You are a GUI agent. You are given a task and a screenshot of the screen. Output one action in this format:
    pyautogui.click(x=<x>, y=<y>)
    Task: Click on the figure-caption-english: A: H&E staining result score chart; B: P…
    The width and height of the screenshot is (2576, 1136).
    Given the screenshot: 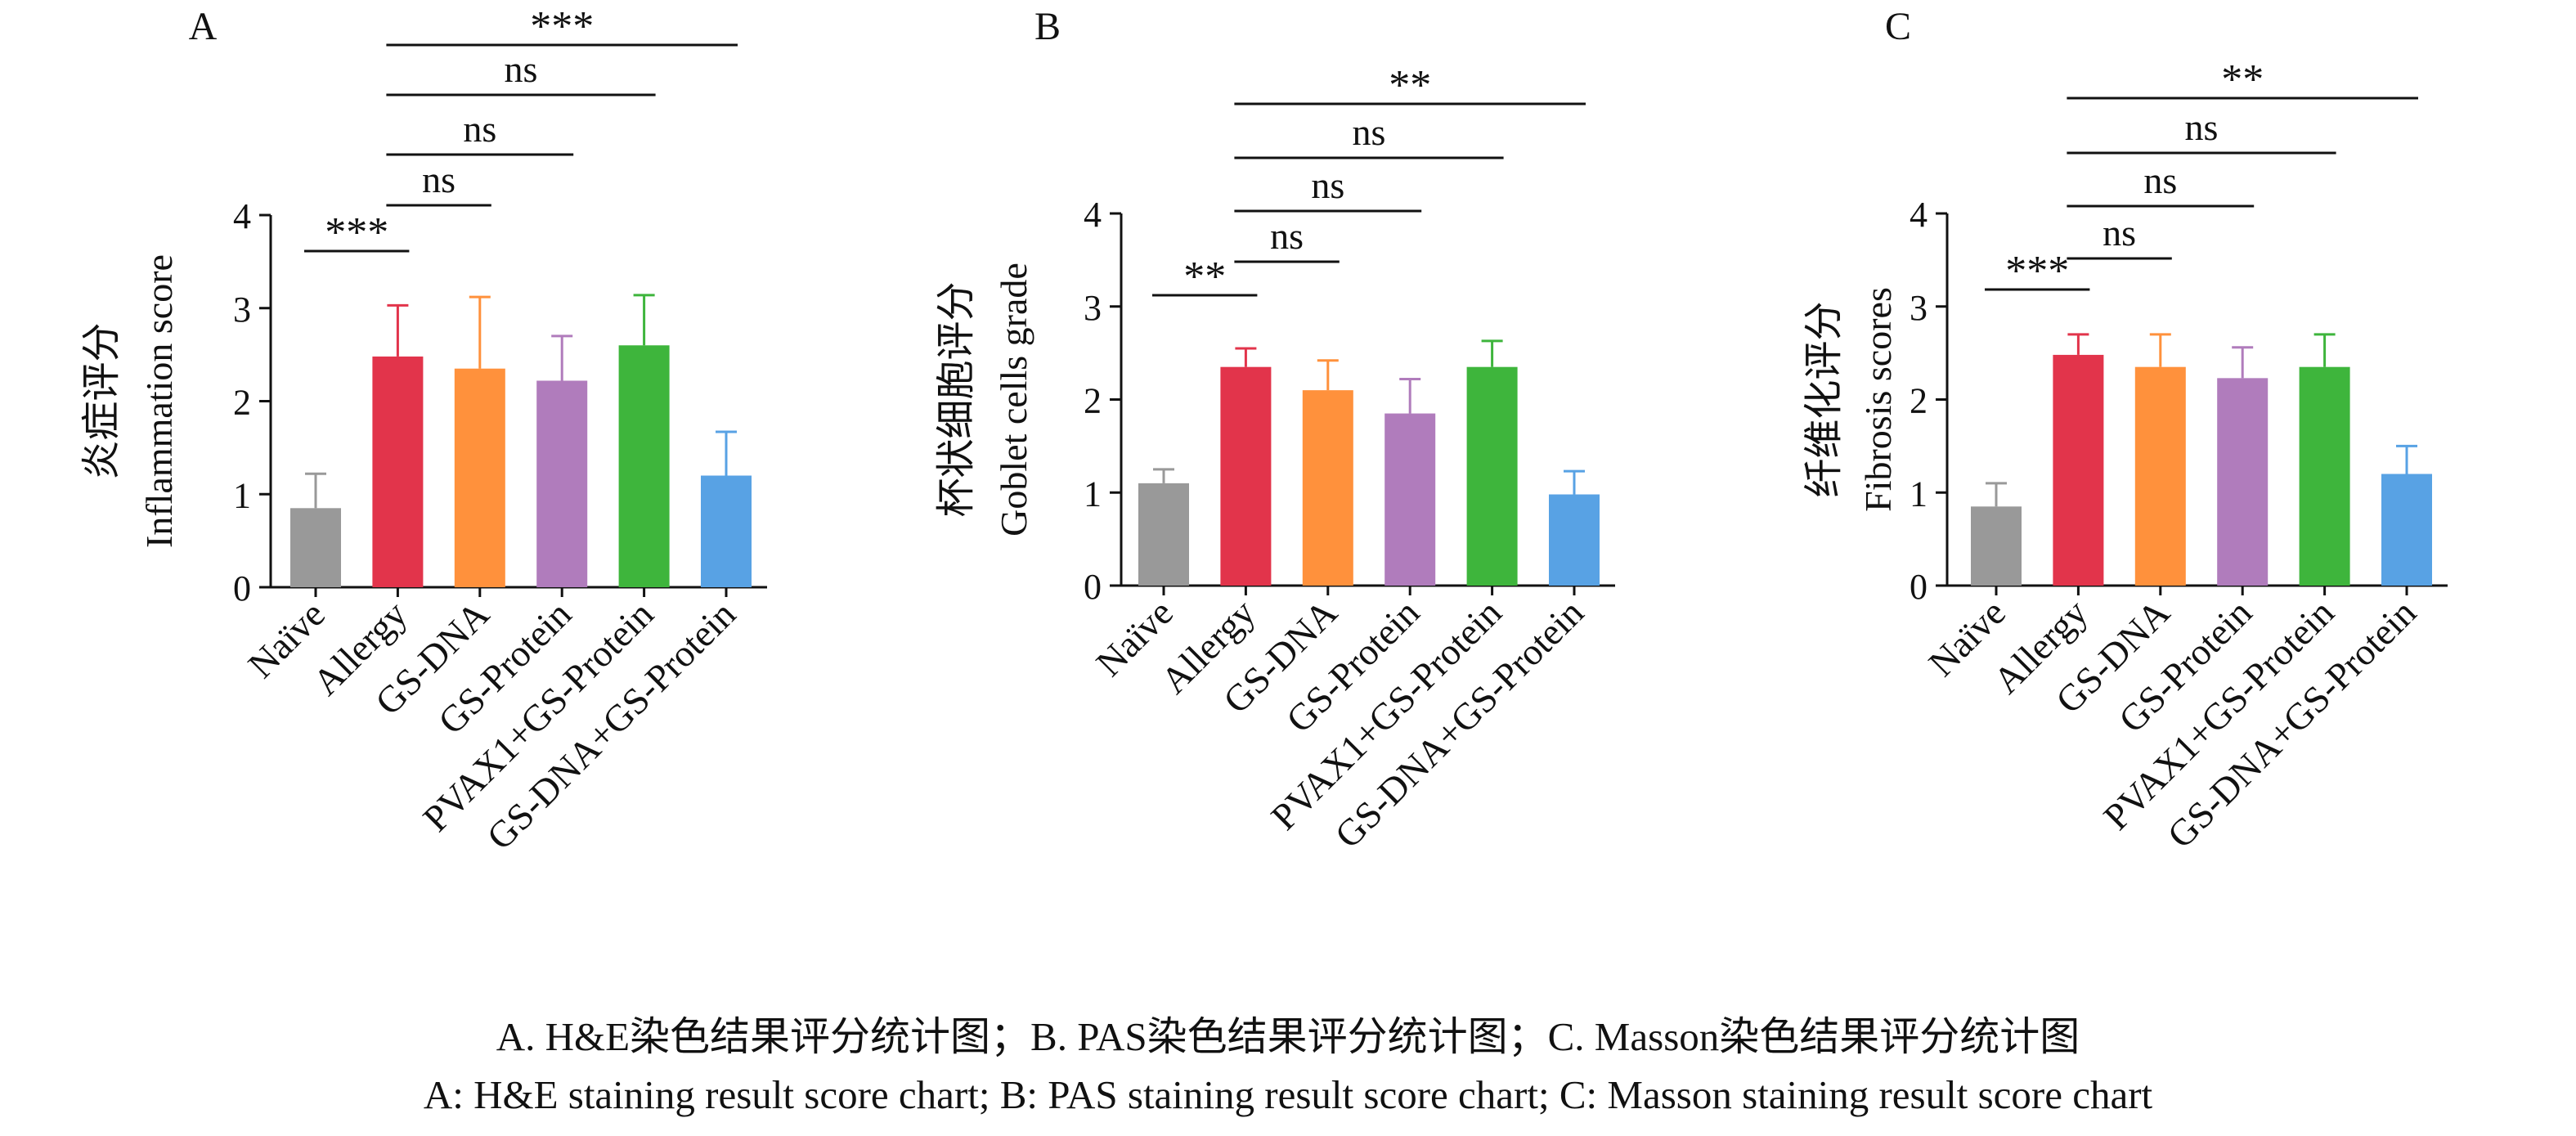 What is the action you would take?
    pyautogui.click(x=1288, y=1094)
    